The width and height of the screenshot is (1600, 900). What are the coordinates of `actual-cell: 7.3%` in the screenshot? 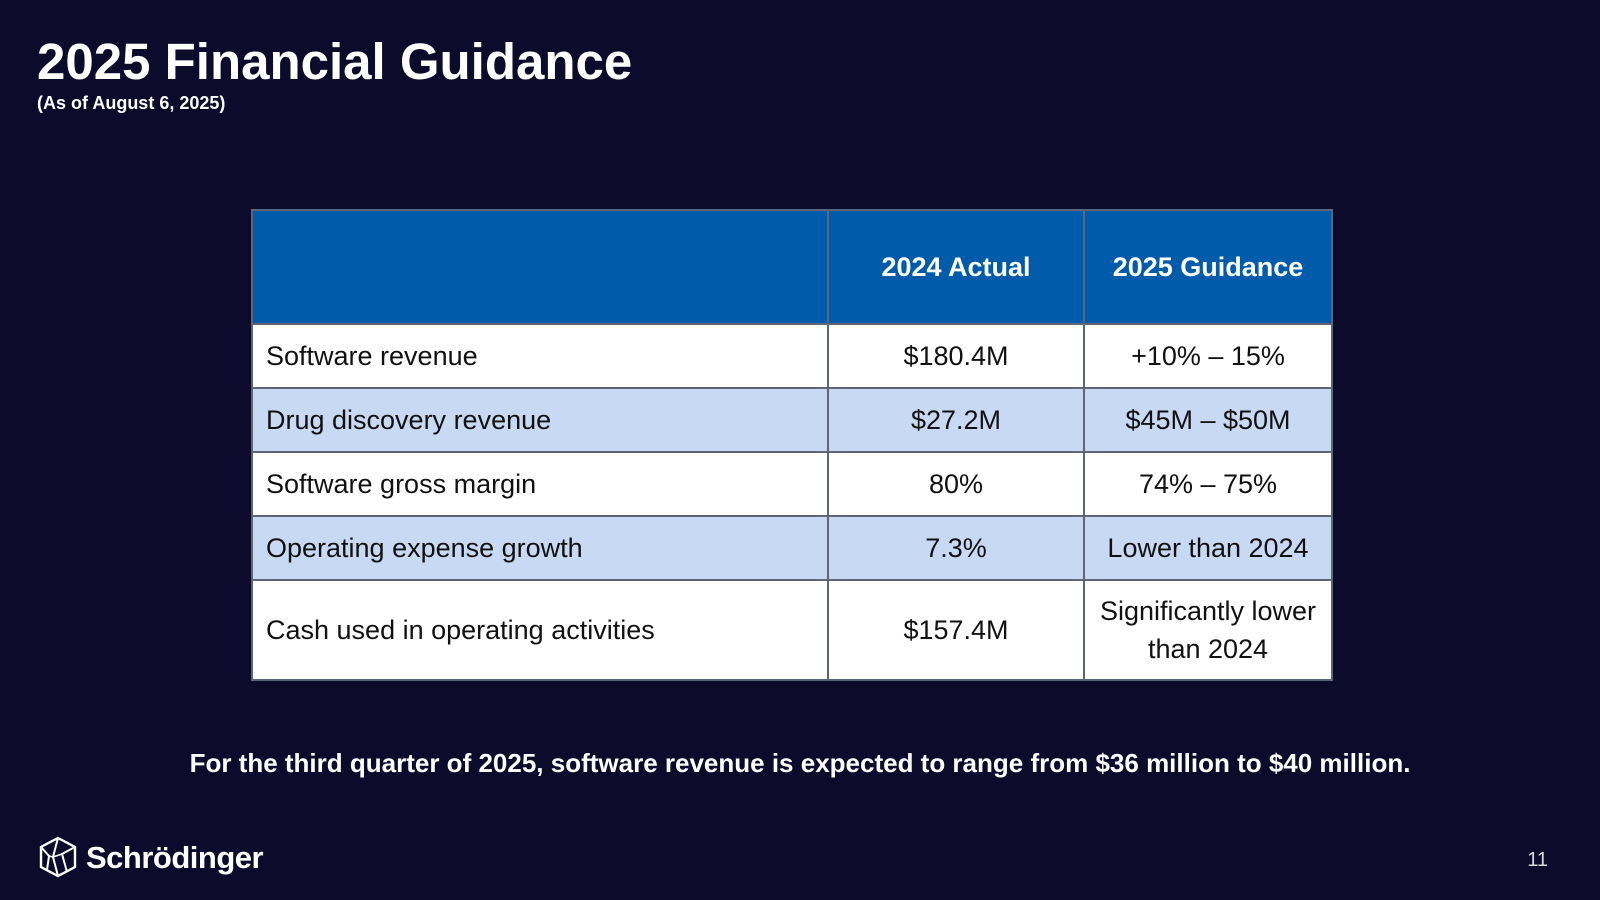 It's located at (956, 548).